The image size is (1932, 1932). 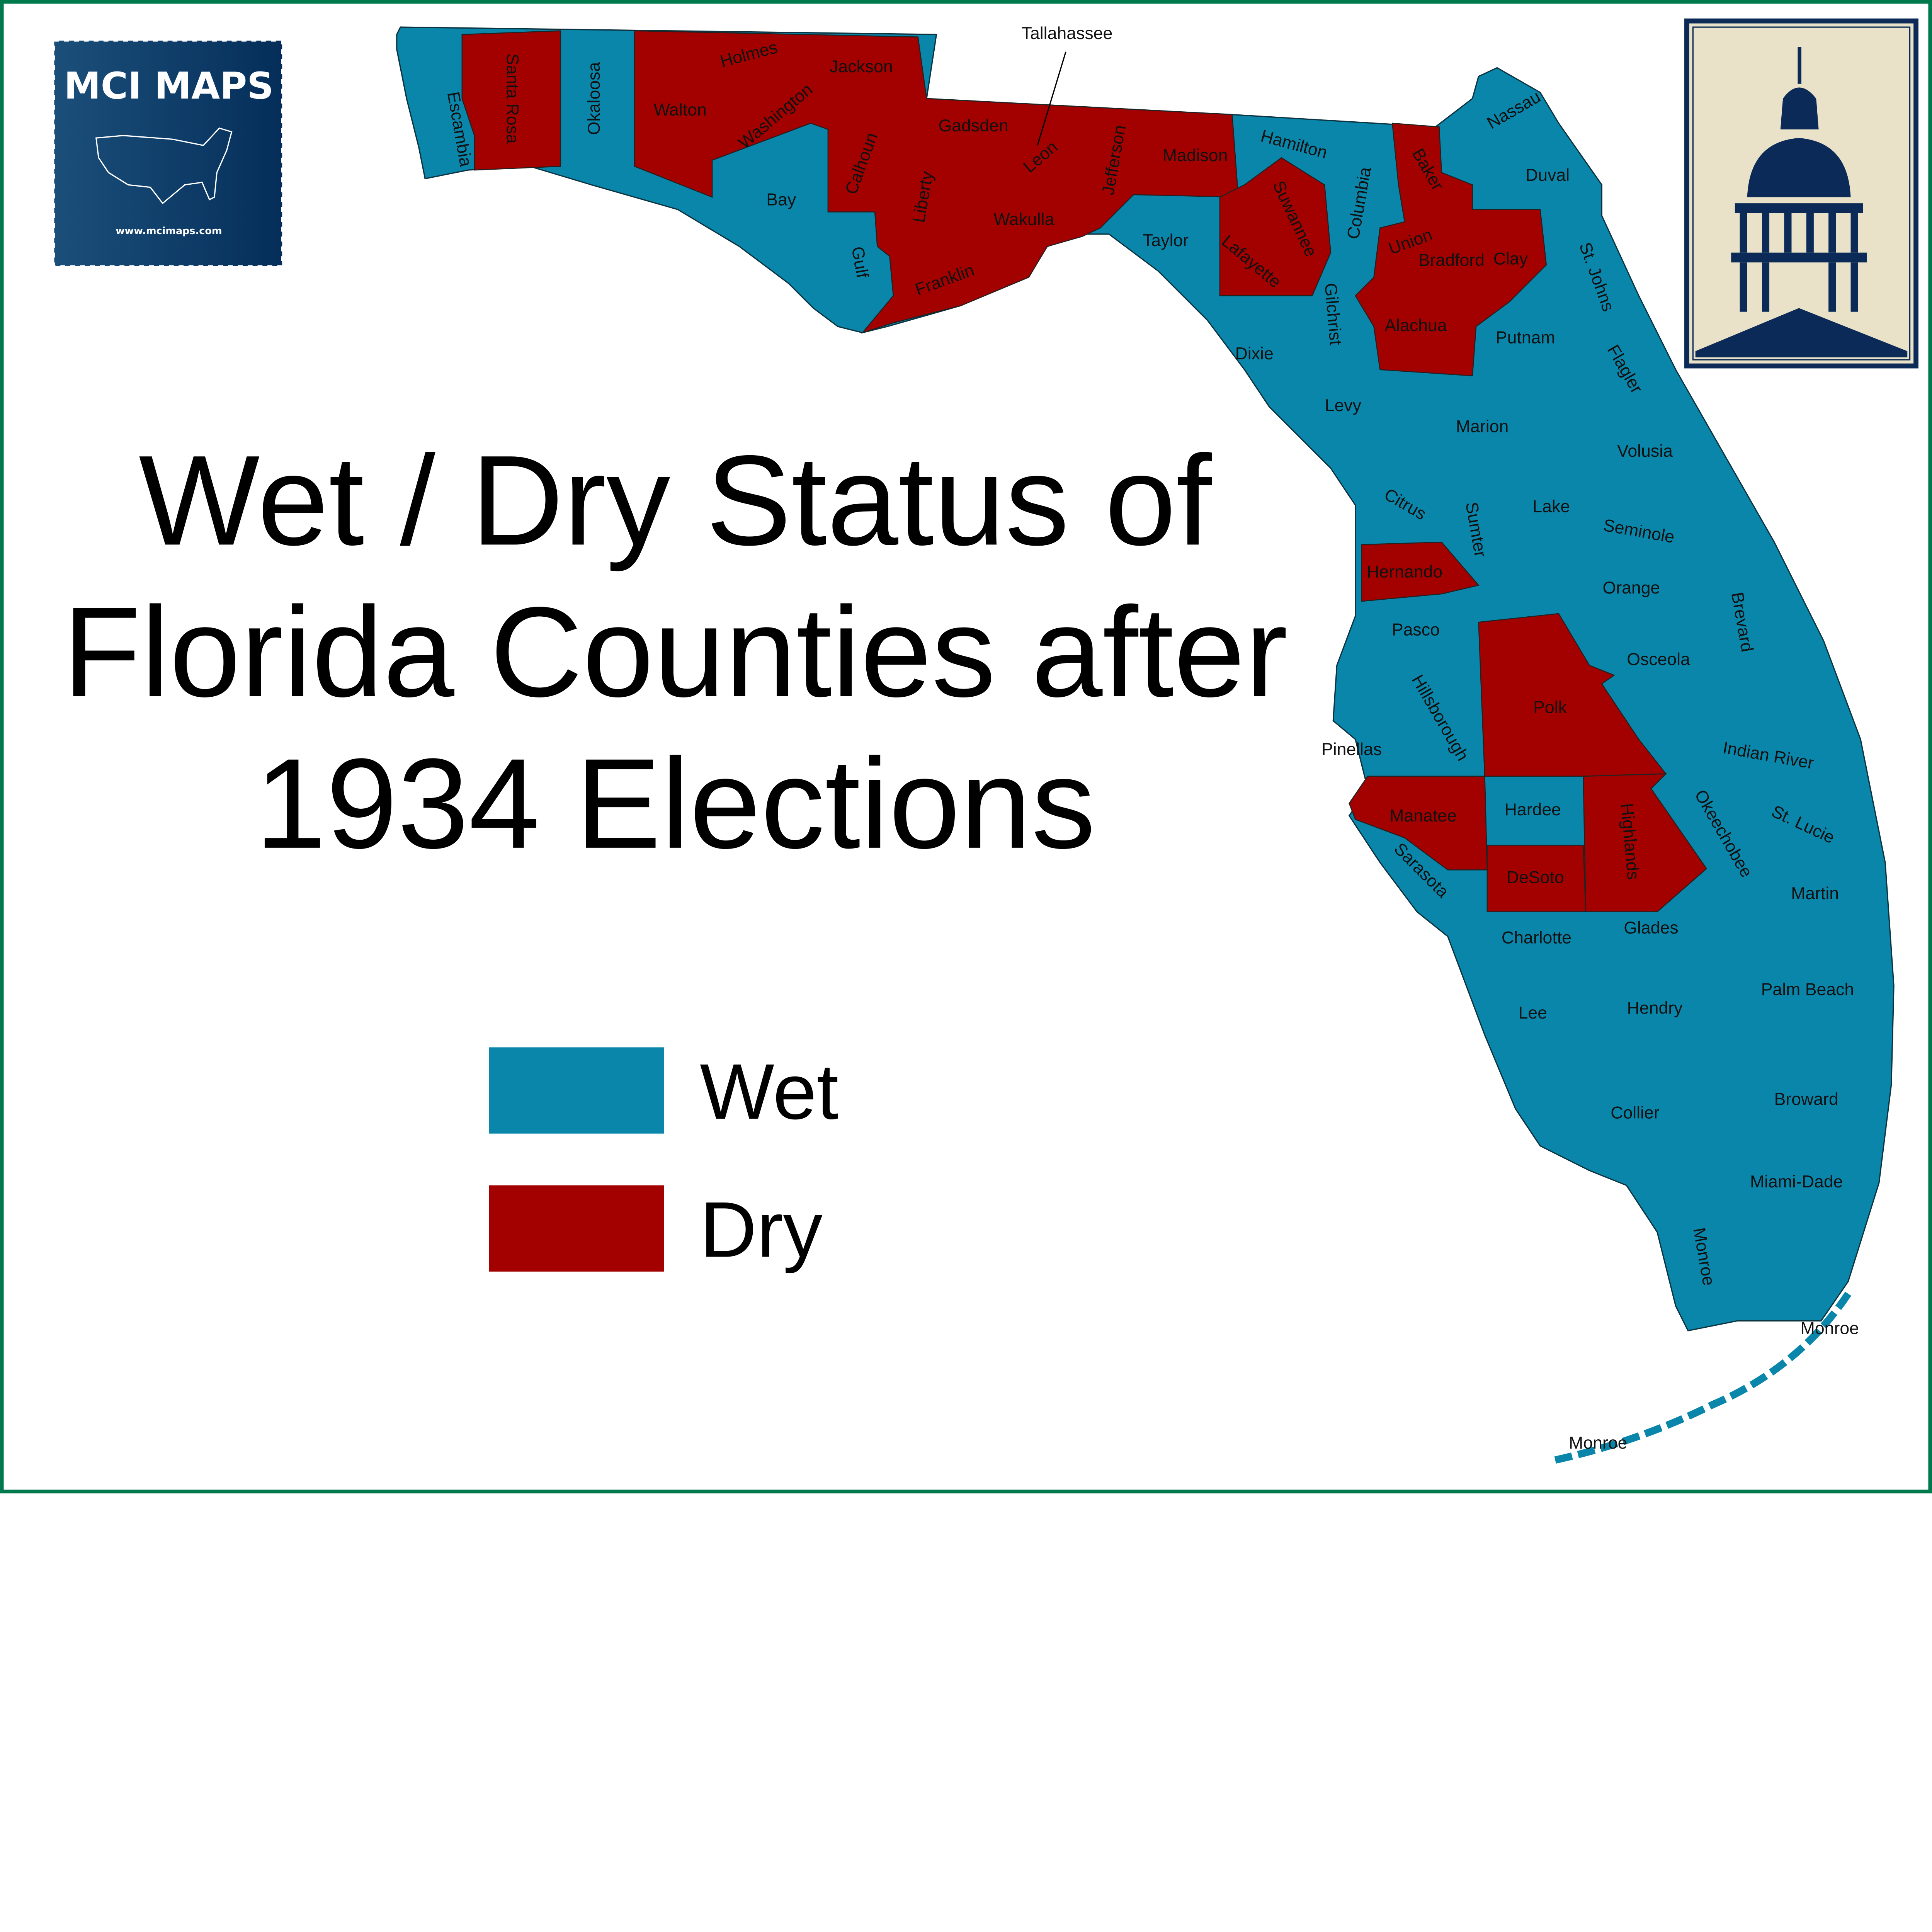 I want to click on title-line-3: 1934 Elections, so click(x=675, y=804).